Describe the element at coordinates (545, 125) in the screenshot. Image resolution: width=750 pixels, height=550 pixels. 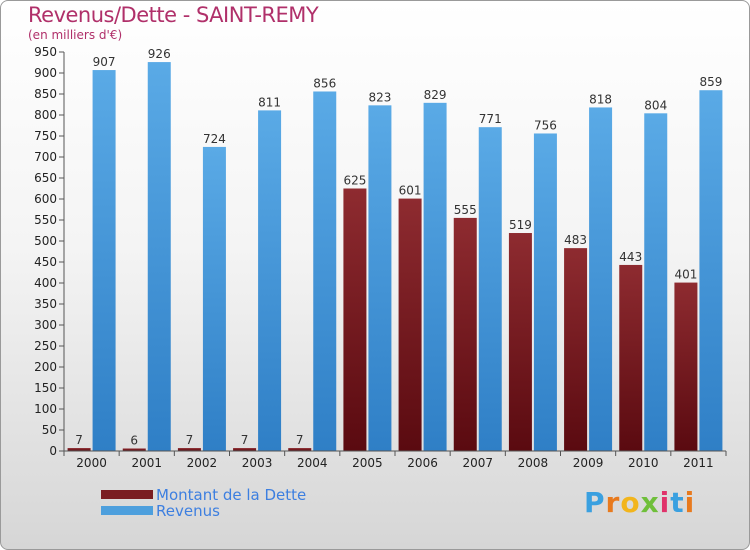
I see `value-label-revenus: 756` at that location.